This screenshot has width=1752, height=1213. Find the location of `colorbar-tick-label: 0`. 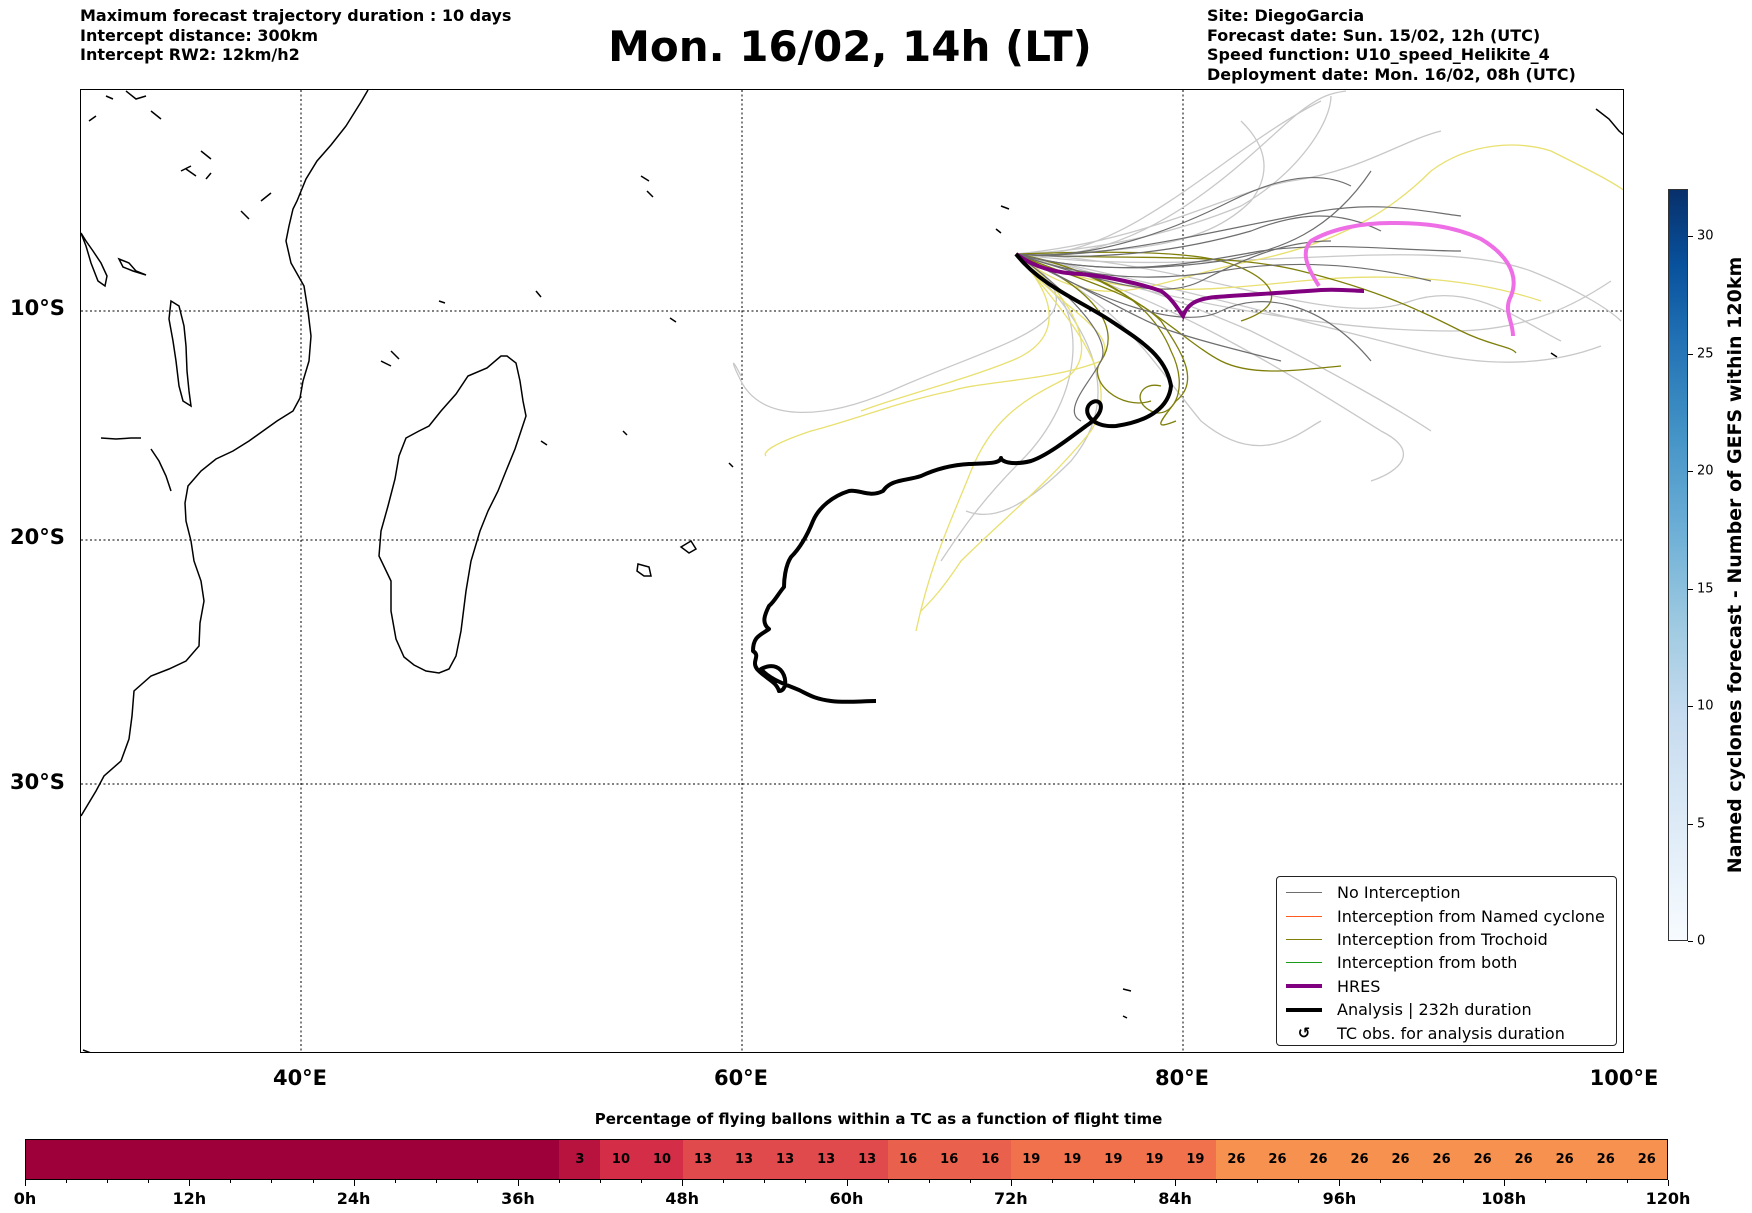

colorbar-tick-label: 0 is located at coordinates (1701, 941).